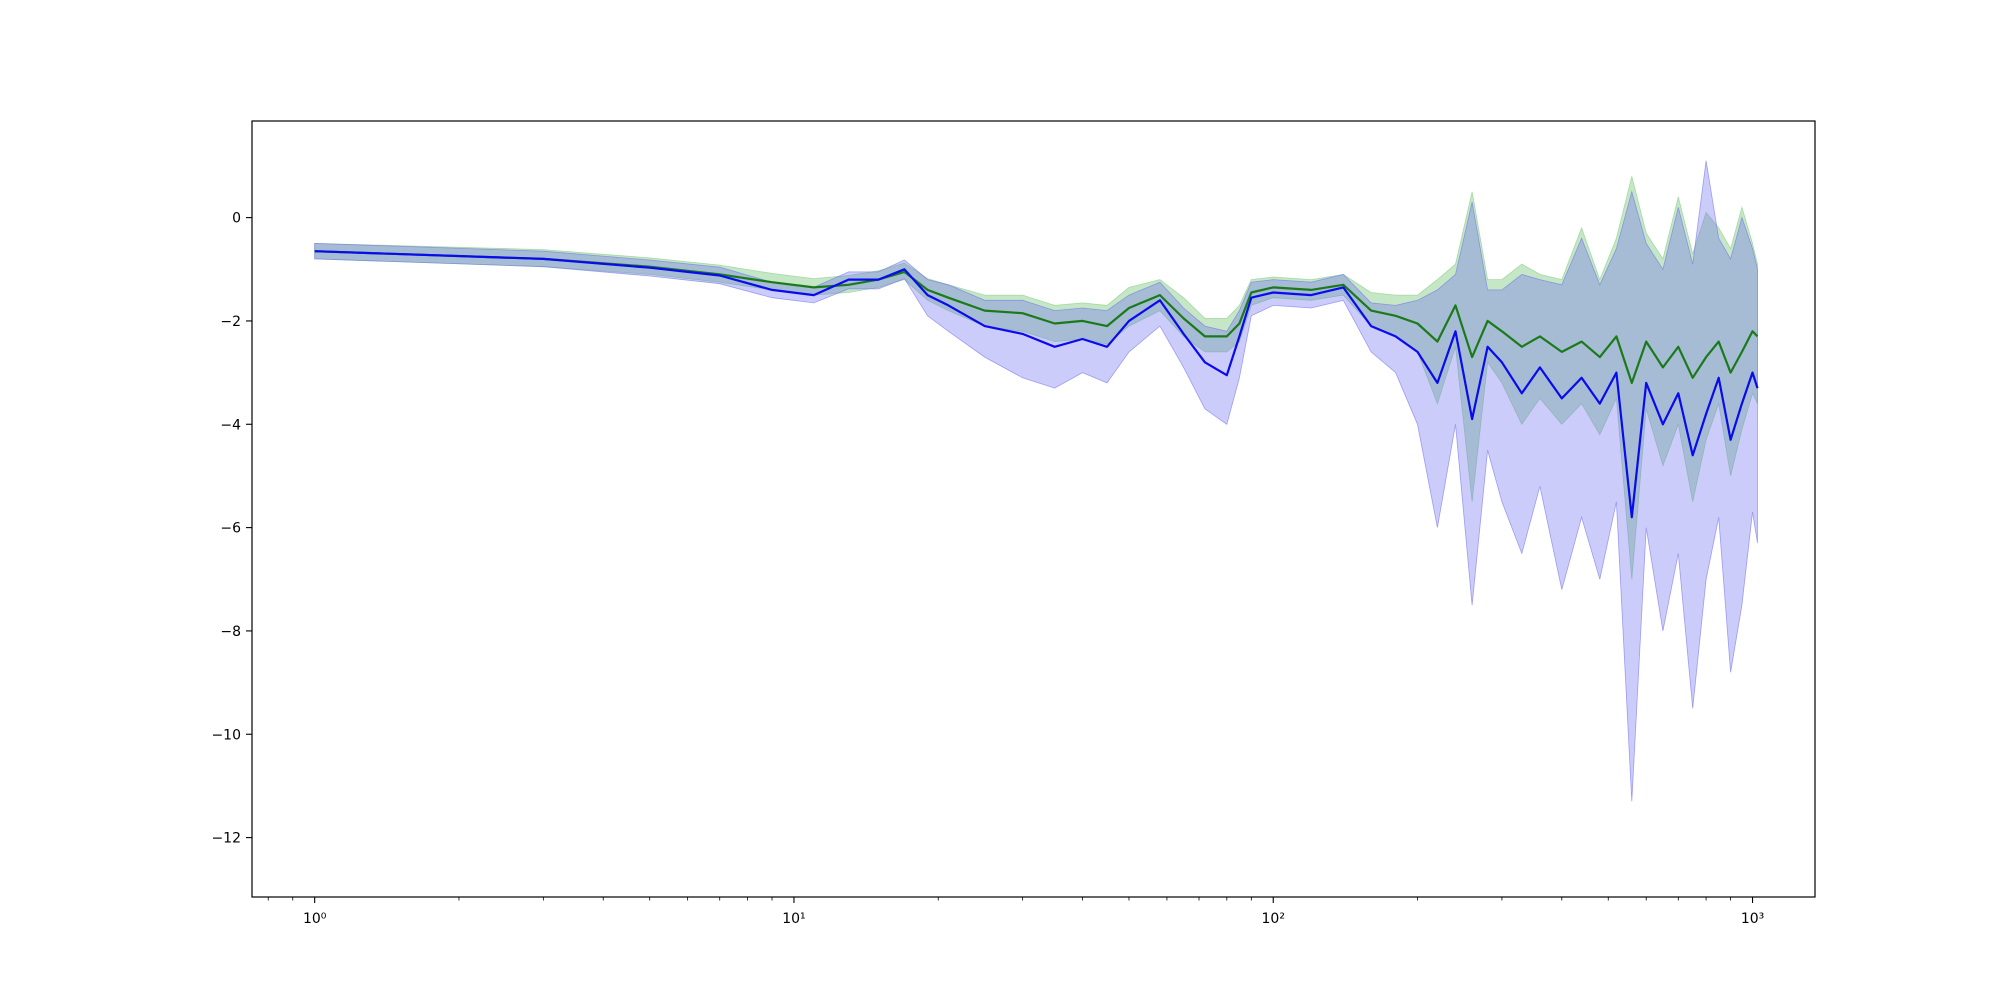 Image resolution: width=2000 pixels, height=1000 pixels. What do you see at coordinates (1015, 912) in the screenshot?
I see `x-axis-ticks: 10⁰ 10¹ 10² 10³` at bounding box center [1015, 912].